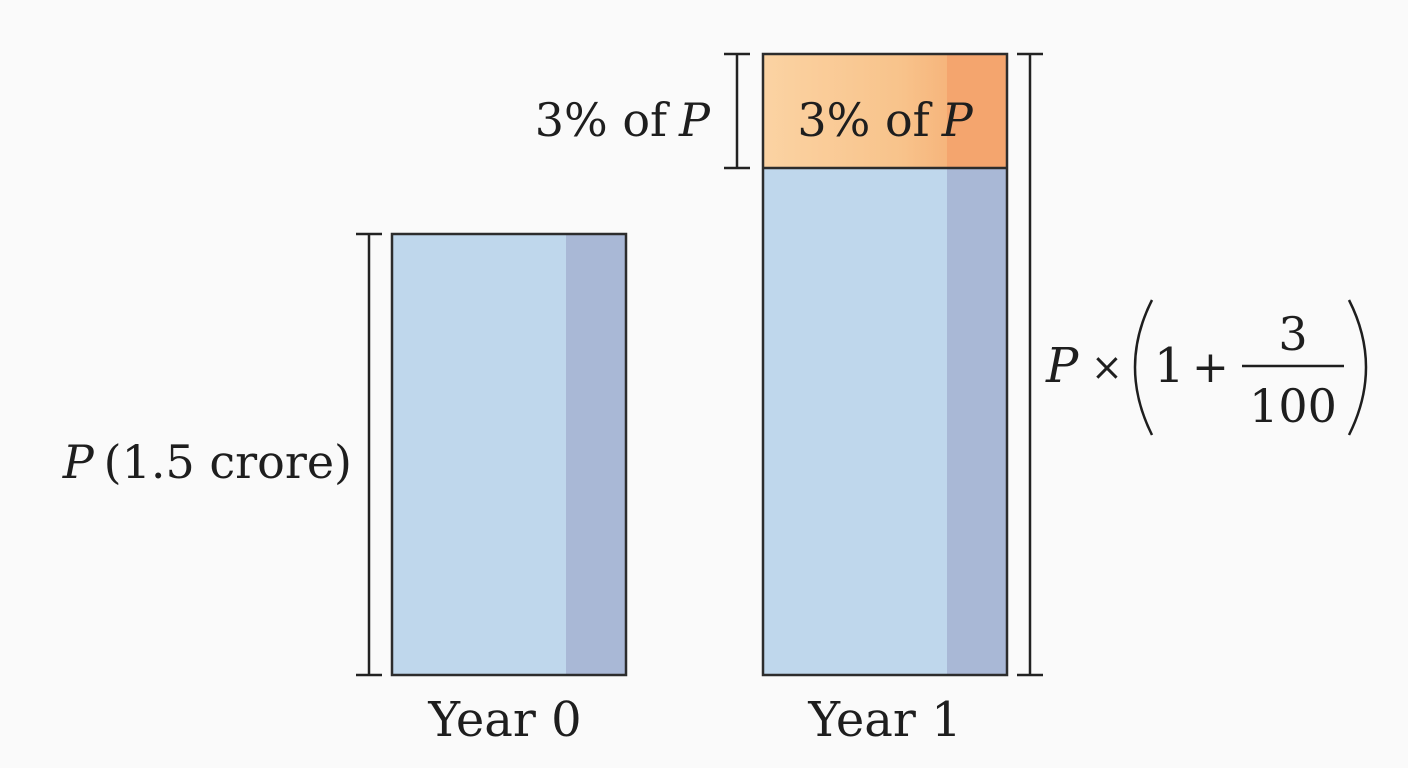 The width and height of the screenshot is (1408, 768). I want to click on total-formula: P × 1 + 3 100, so click(1206, 367).